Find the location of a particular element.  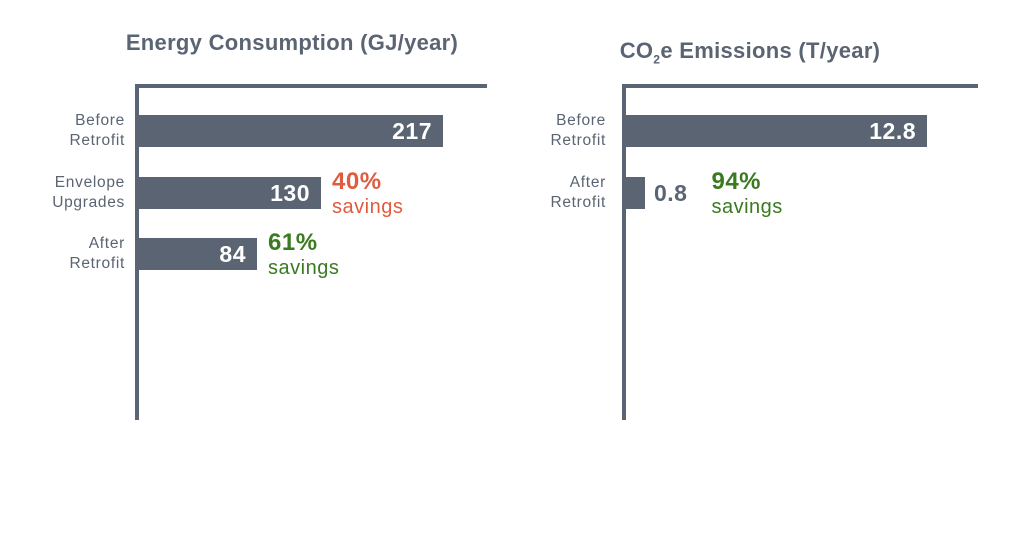

savings-annotation: 40% savings is located at coordinates (367, 194).